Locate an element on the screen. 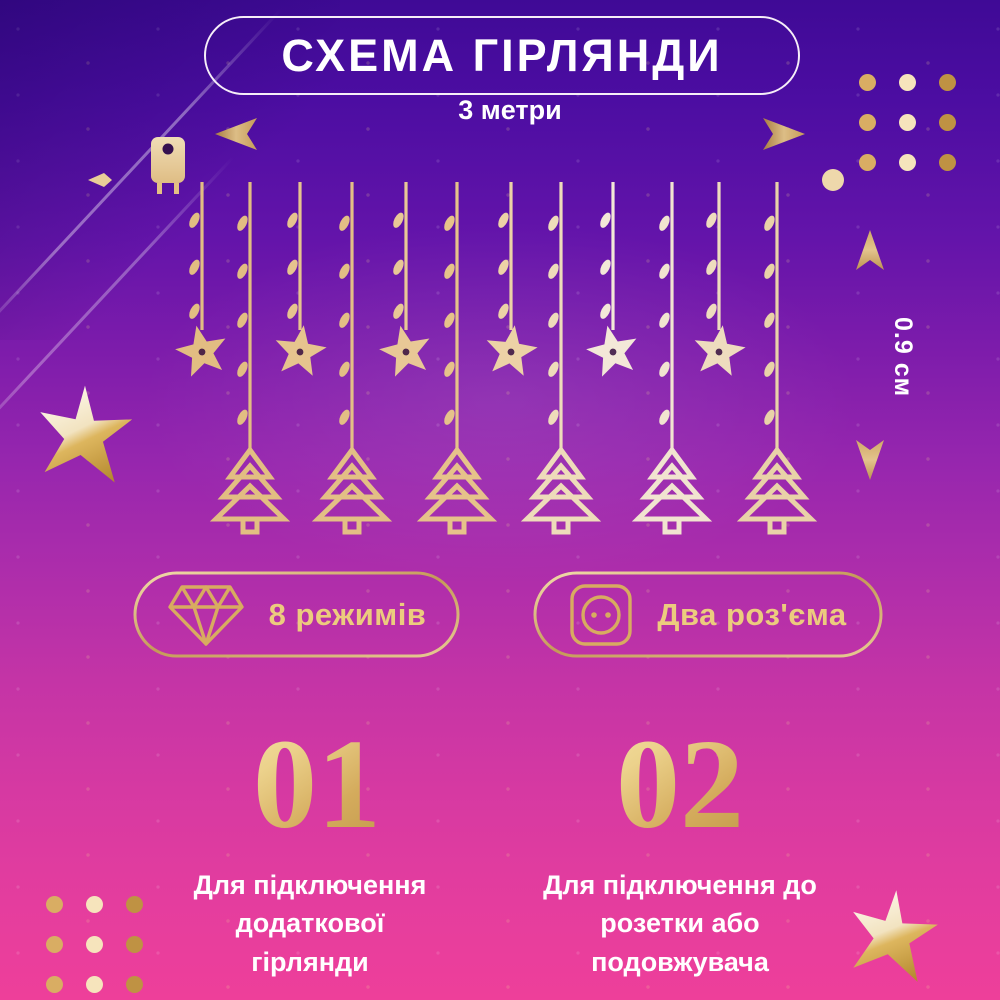  height-measure-label: 0.9 см is located at coordinates (903, 357).